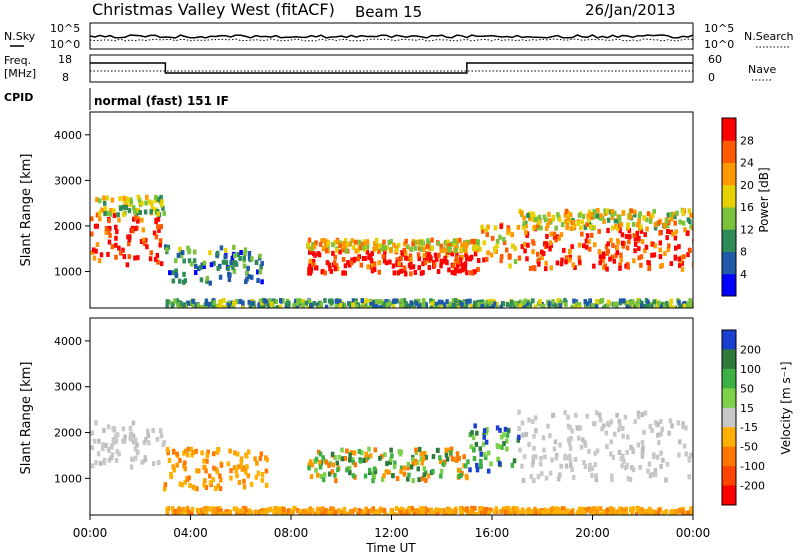  What do you see at coordinates (750, 369) in the screenshot?
I see `velocity-colorbar-tick: 100` at bounding box center [750, 369].